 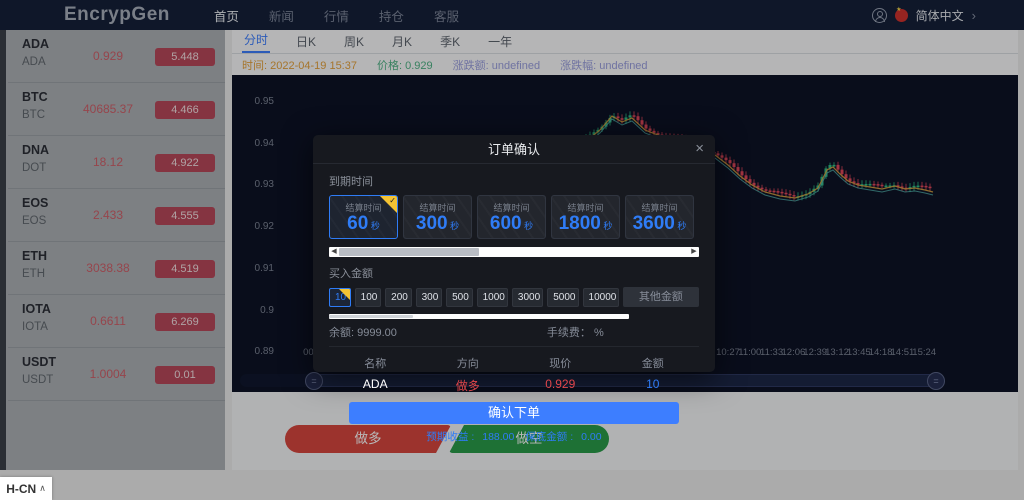 What do you see at coordinates (659, 217) in the screenshot?
I see `period-card: 结算时间 3600 秒` at bounding box center [659, 217].